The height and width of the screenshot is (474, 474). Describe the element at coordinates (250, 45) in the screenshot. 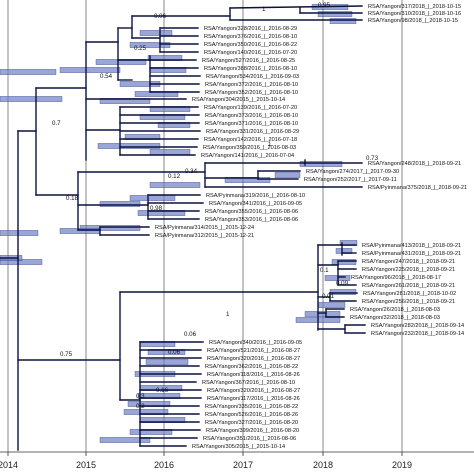

I see `tip-label: RSA/Yangon/350/2016_|_2016-08-22` at that location.